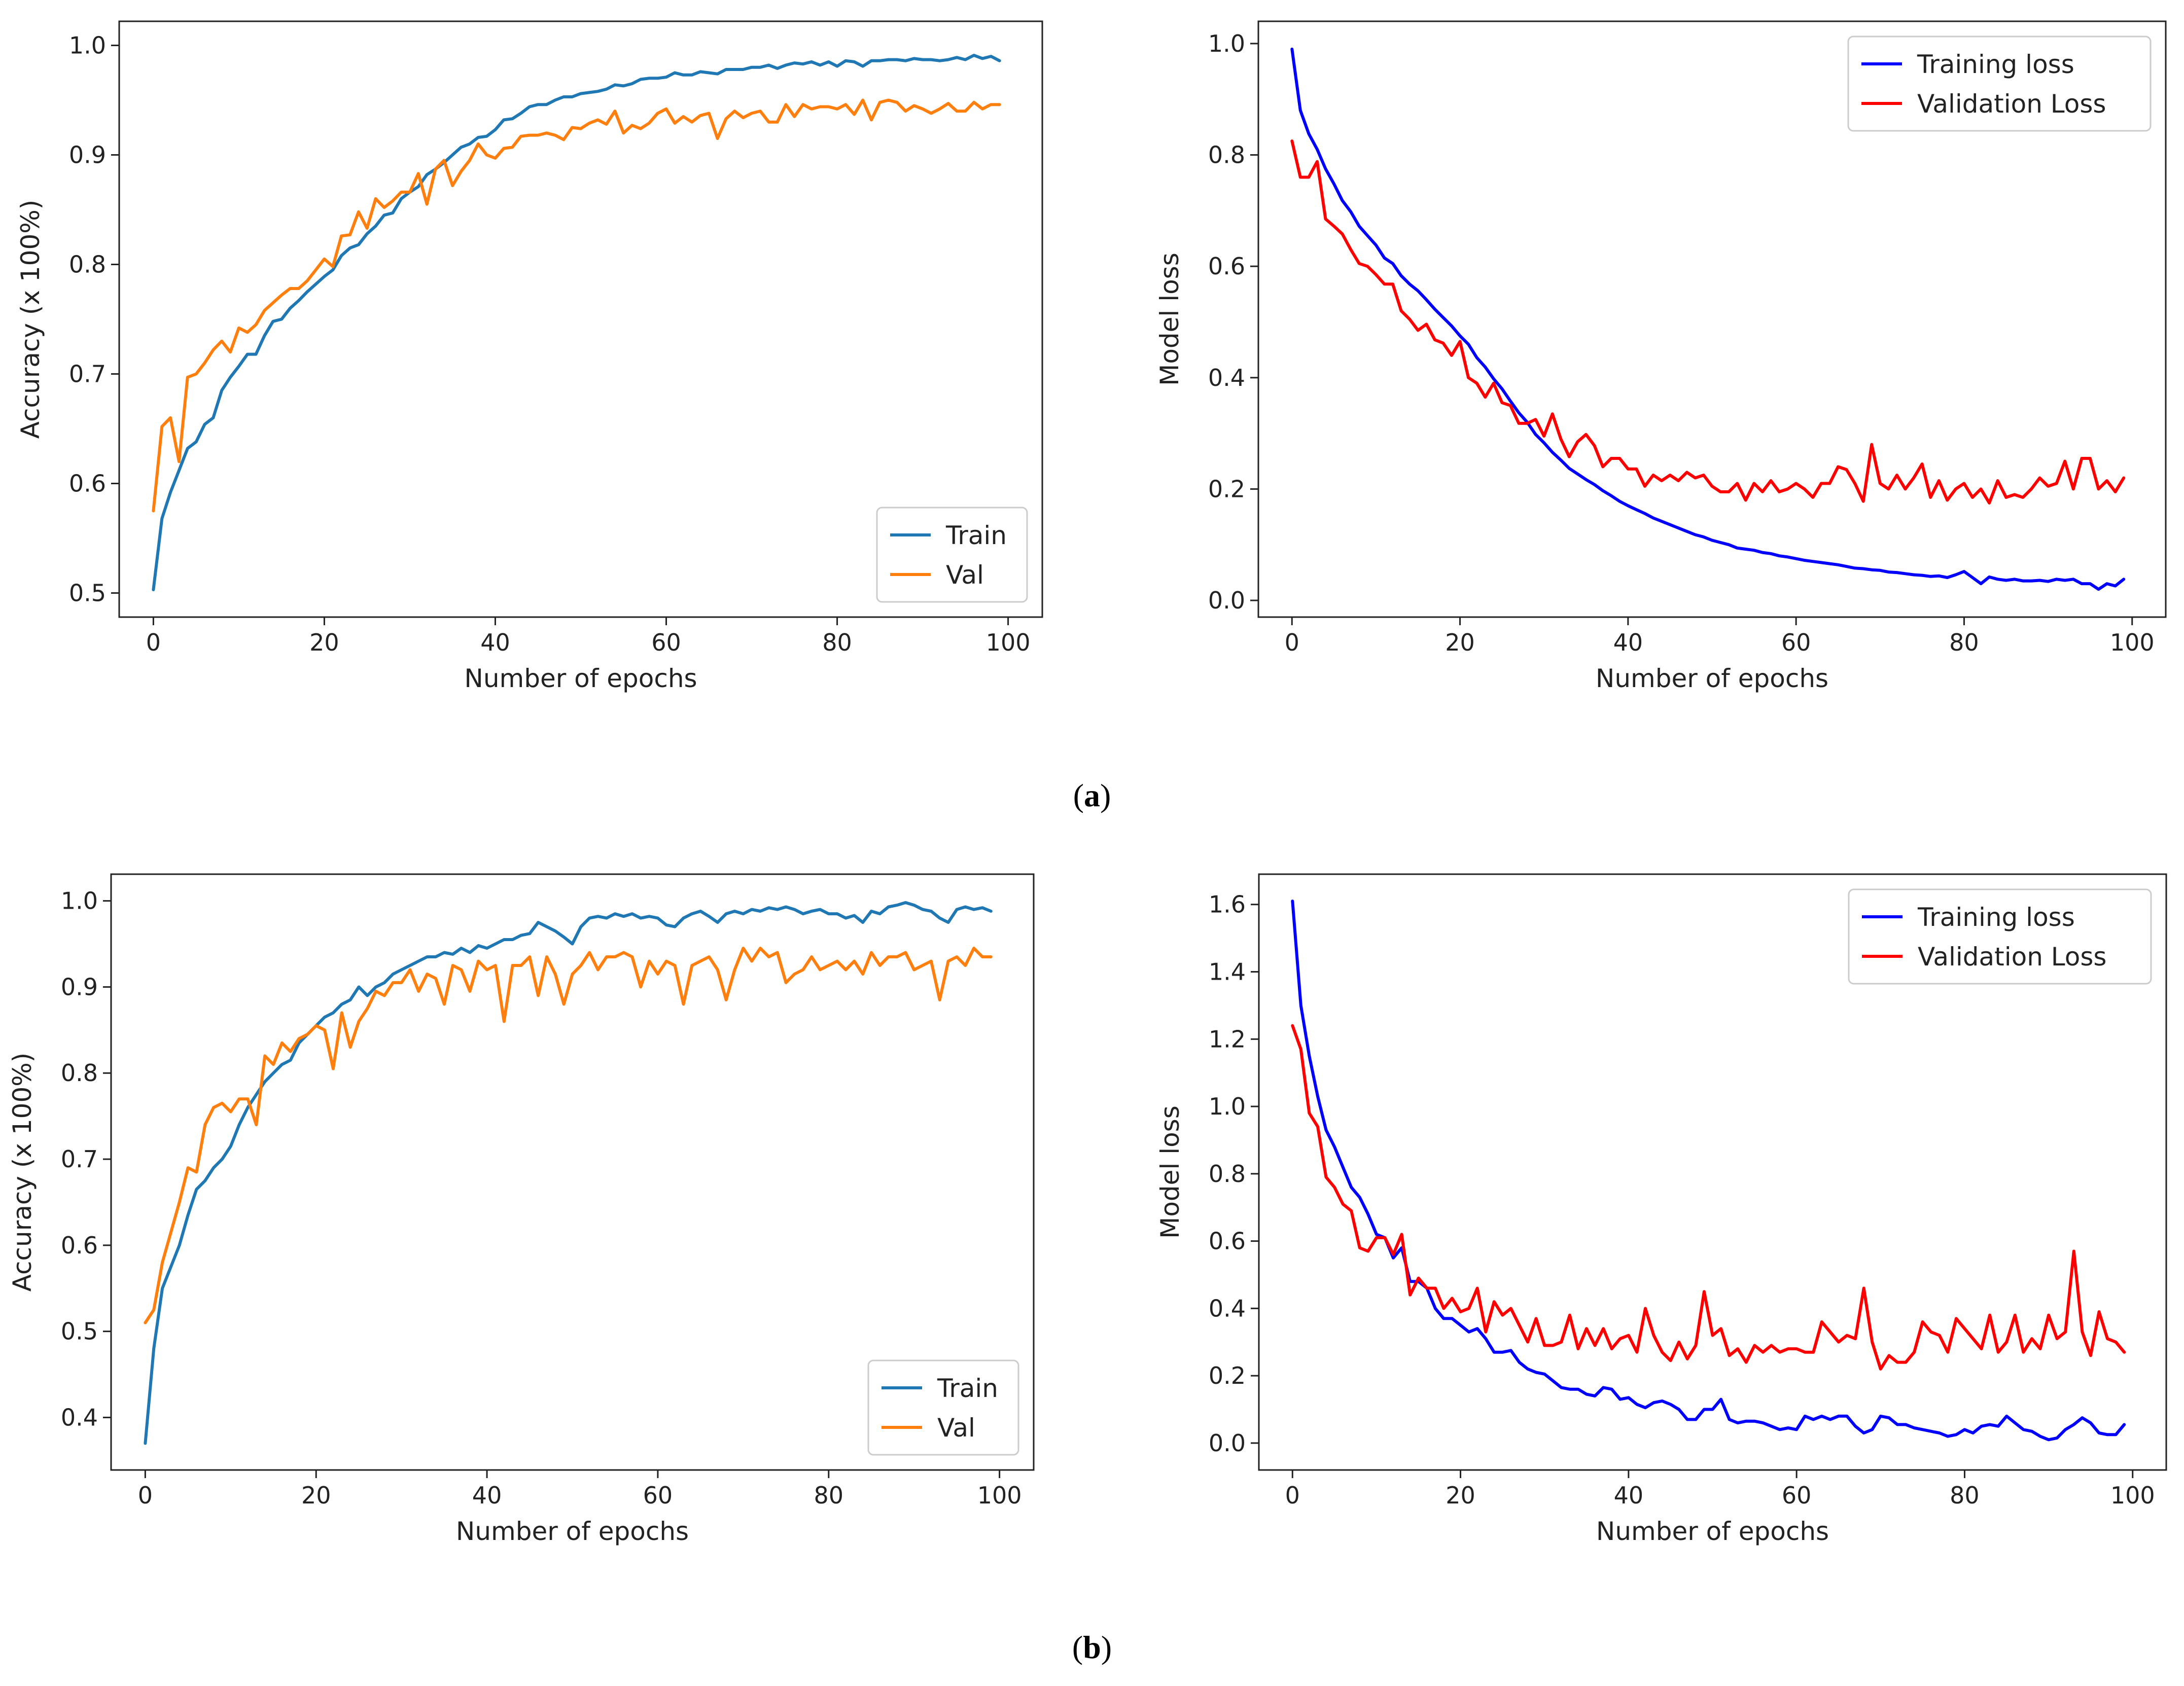  What do you see at coordinates (1227, 972) in the screenshot?
I see `y-tick-label: 1.4` at bounding box center [1227, 972].